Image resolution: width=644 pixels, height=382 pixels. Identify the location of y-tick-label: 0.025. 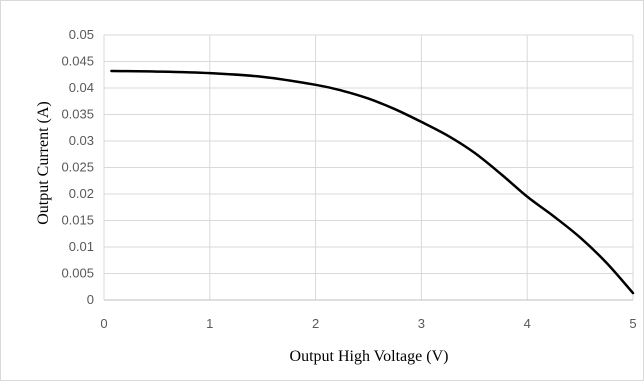
(77, 167).